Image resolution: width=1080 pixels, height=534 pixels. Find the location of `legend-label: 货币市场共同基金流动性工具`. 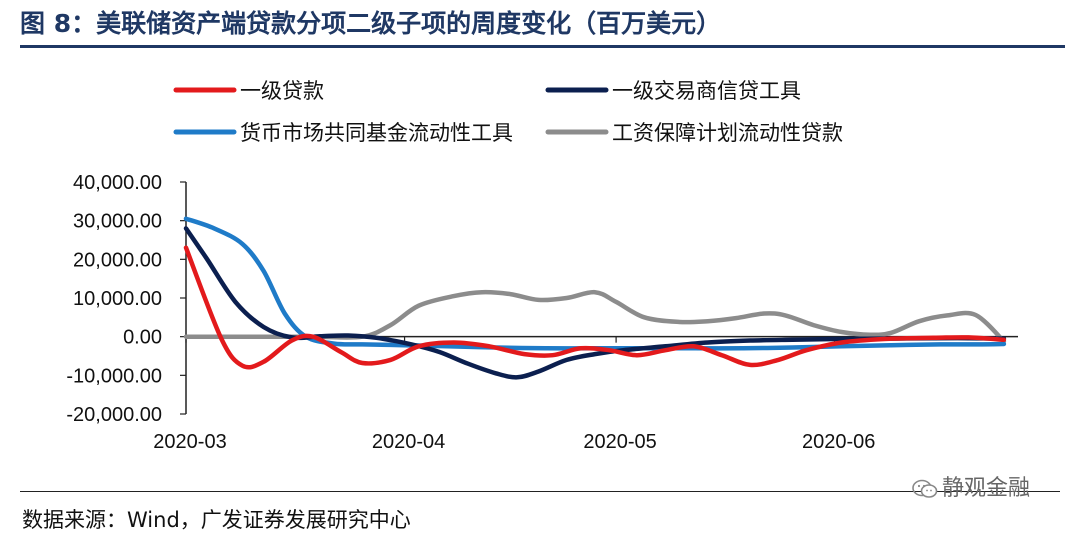

legend-label: 货币市场共同基金流动性工具 is located at coordinates (376, 133).